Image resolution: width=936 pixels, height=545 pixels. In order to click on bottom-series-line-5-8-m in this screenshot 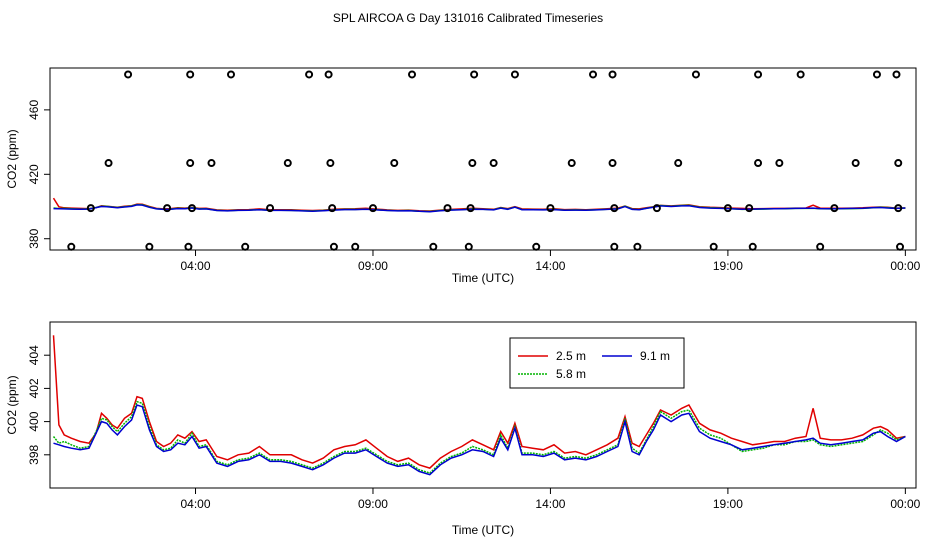, I will do `click(479, 437)`.